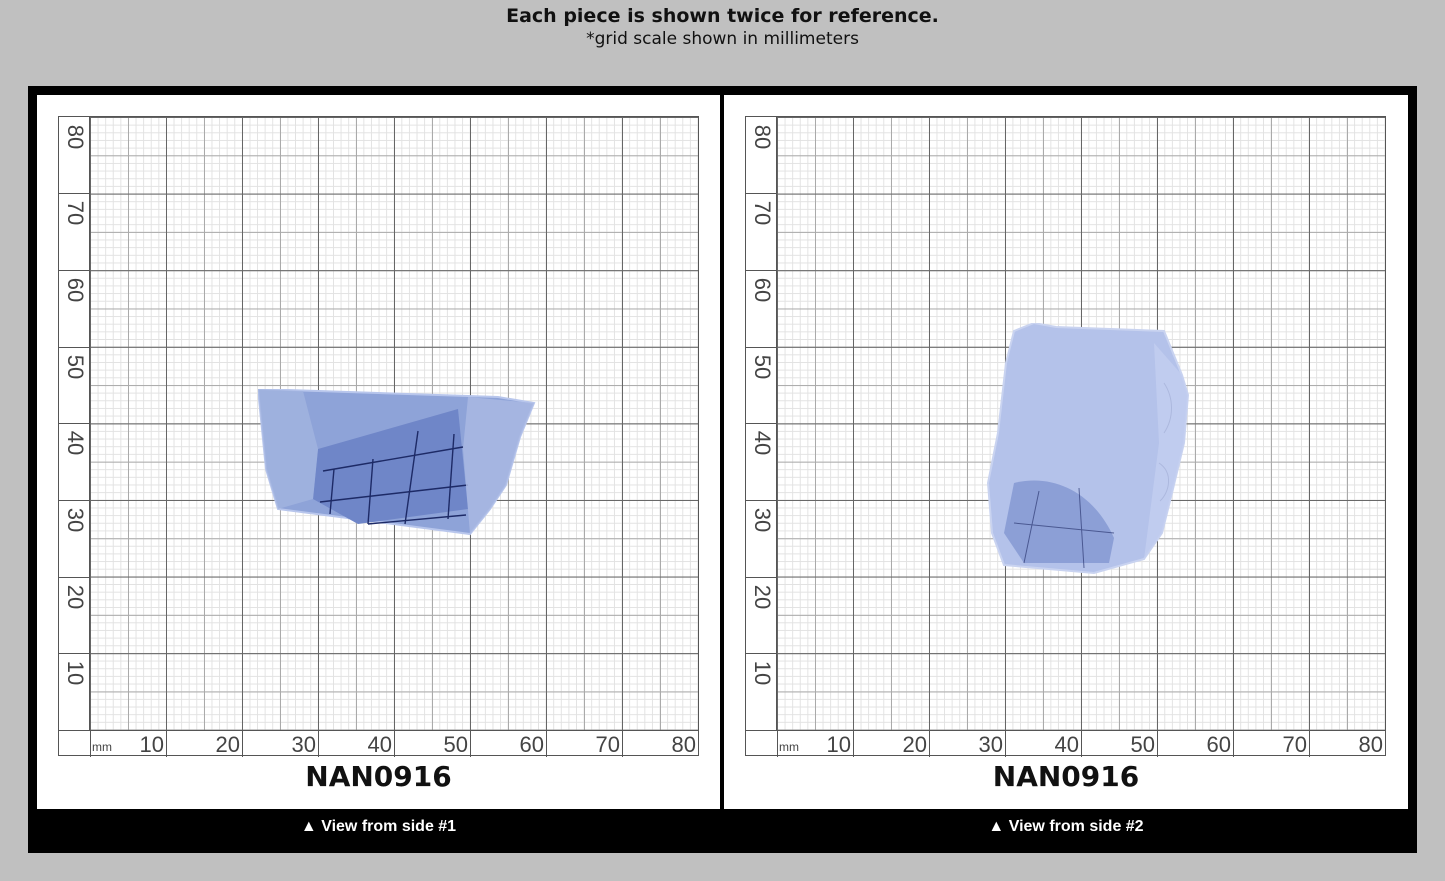  What do you see at coordinates (1066, 826) in the screenshot?
I see `caption-side-2: ▲ View from side #2` at bounding box center [1066, 826].